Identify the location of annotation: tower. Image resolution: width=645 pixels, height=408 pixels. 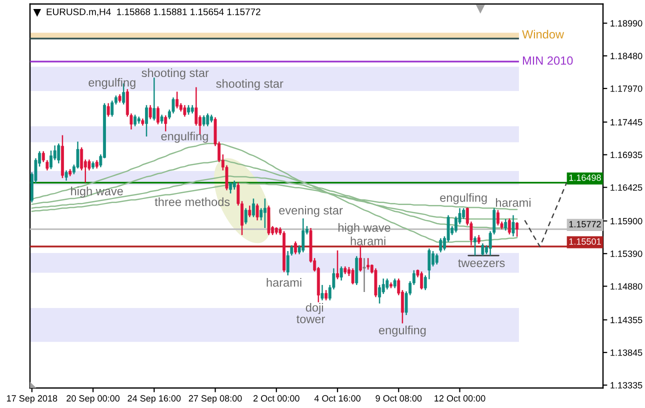
(311, 319).